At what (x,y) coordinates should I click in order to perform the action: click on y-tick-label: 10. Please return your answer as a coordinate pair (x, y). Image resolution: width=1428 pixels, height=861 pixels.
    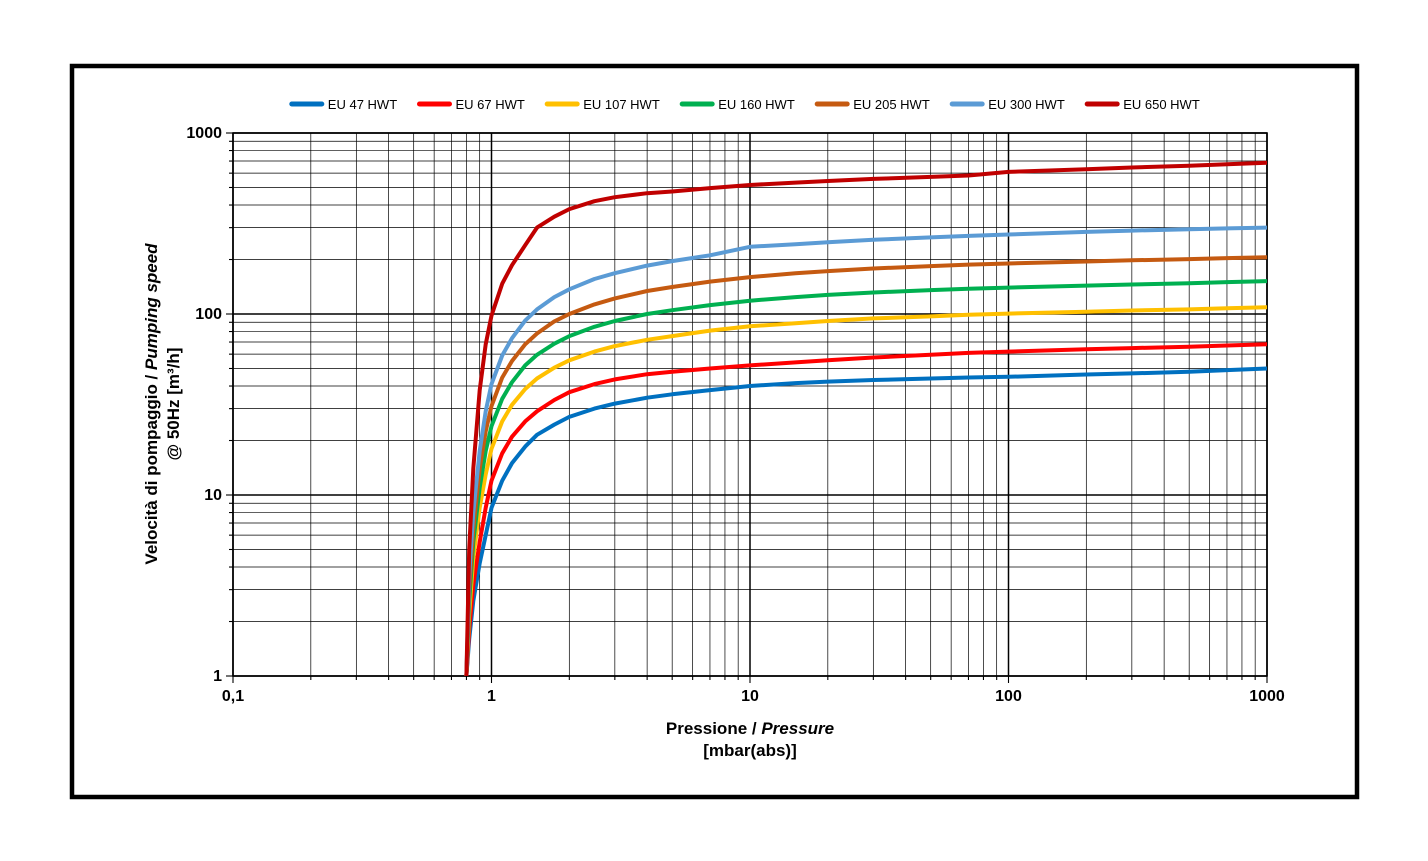
    Looking at the image, I should click on (213, 495).